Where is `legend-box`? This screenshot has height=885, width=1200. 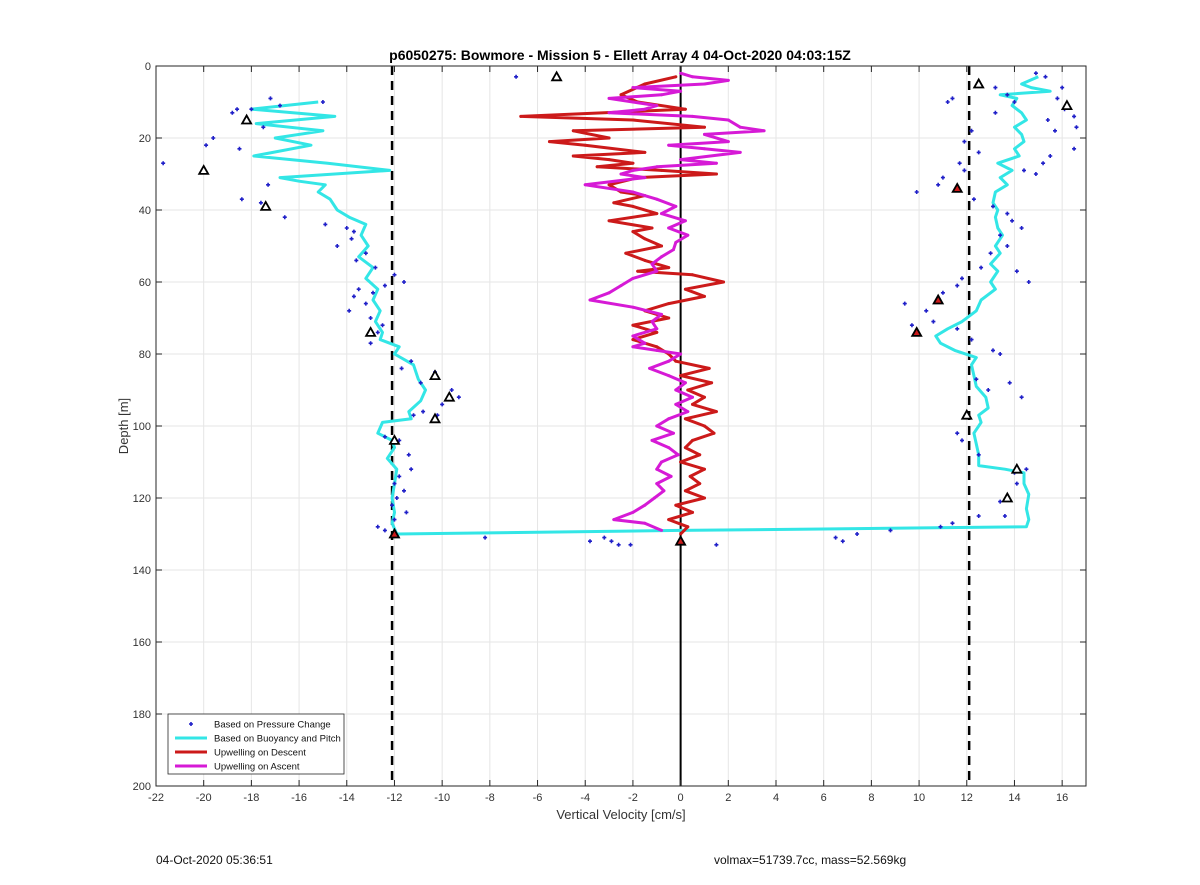
legend-box is located at coordinates (256, 744).